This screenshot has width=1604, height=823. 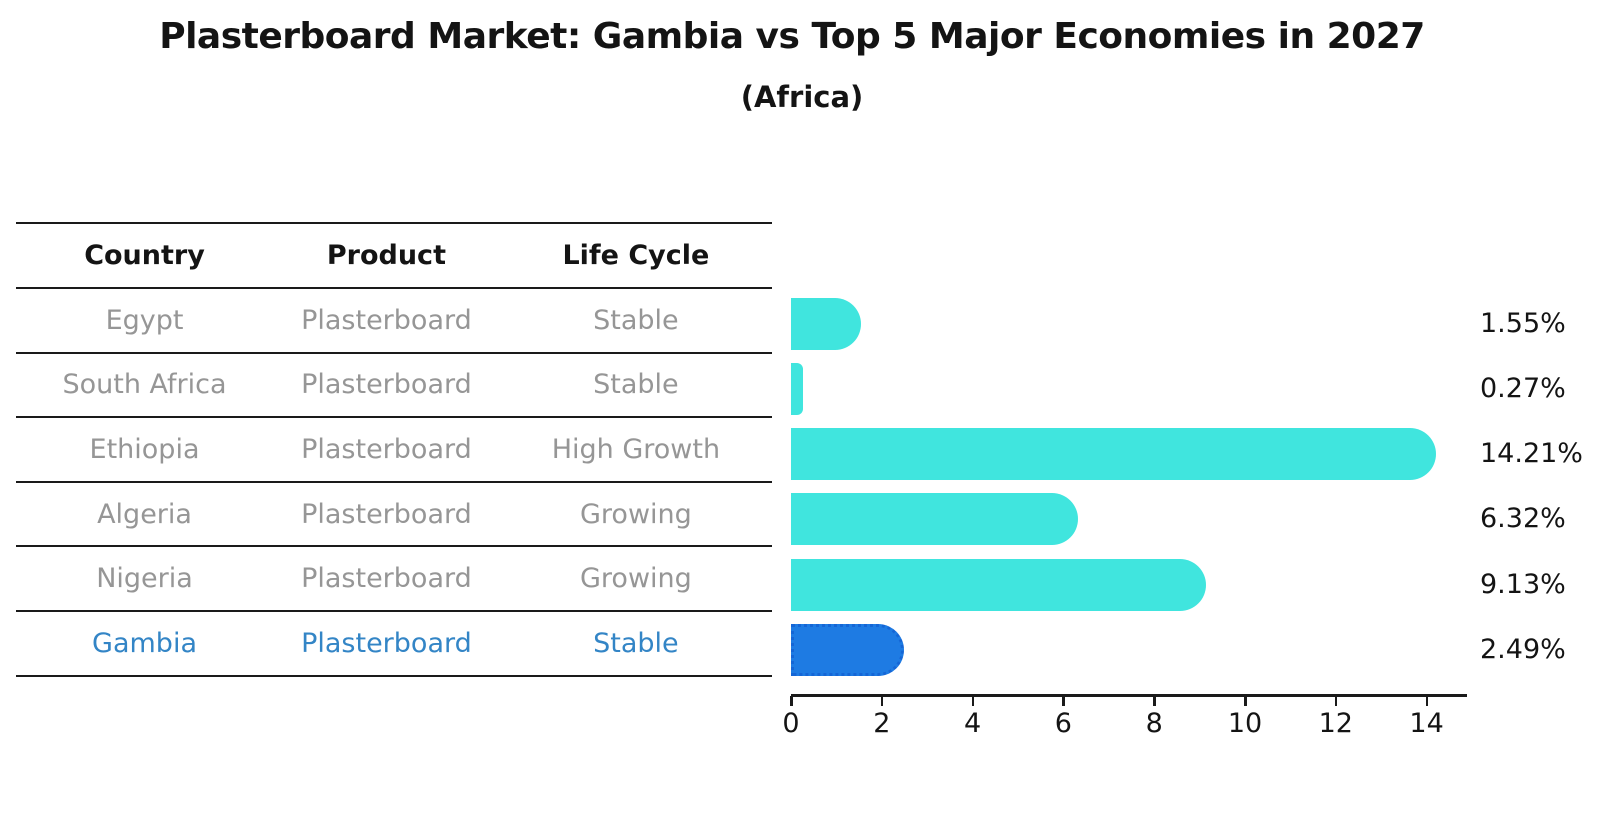 What do you see at coordinates (1523, 584) in the screenshot?
I see `value-label: 9.13%` at bounding box center [1523, 584].